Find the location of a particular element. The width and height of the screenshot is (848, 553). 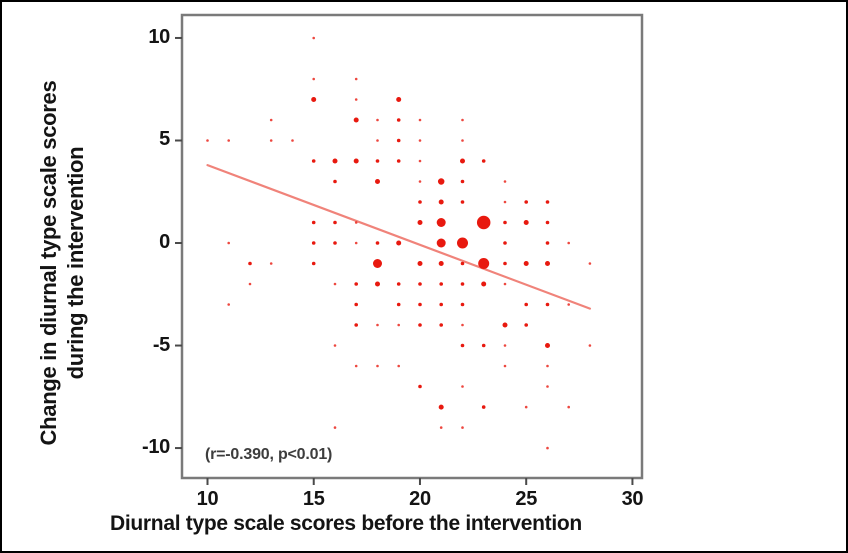

correlation-annotation: (r=-0.390, p<0.01) is located at coordinates (269, 454).